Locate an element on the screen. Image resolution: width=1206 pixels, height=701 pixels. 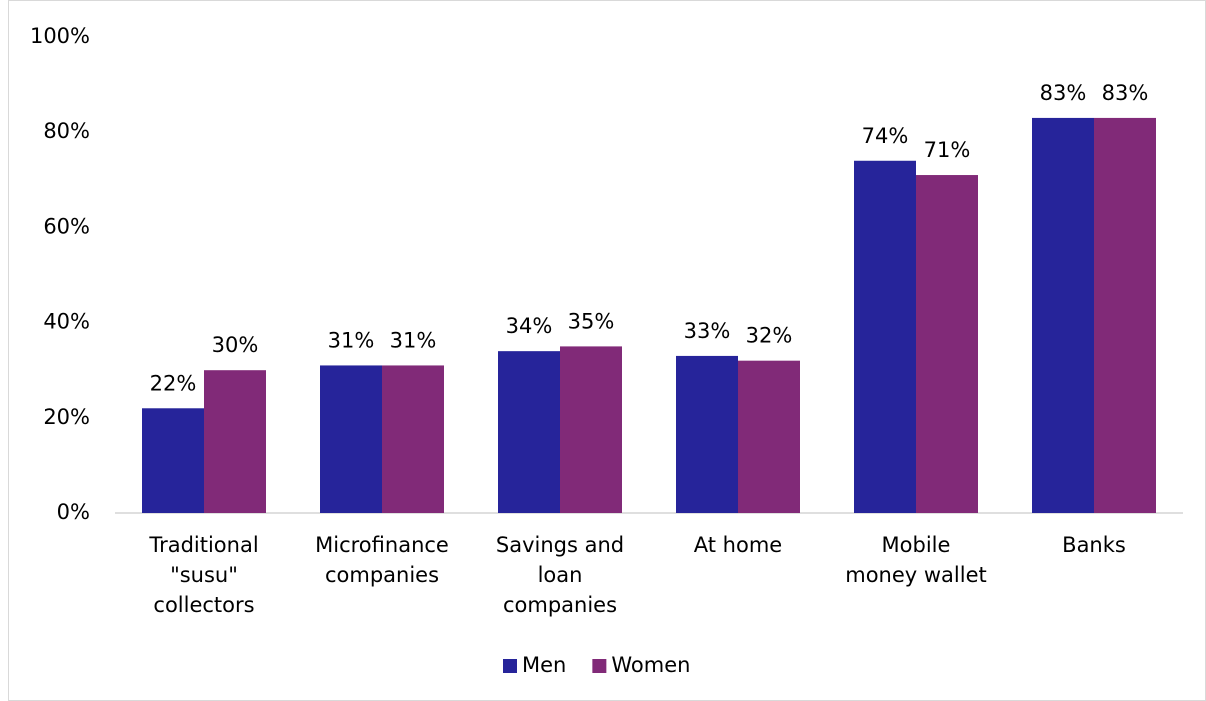
data-label: 33% is located at coordinates (707, 331).